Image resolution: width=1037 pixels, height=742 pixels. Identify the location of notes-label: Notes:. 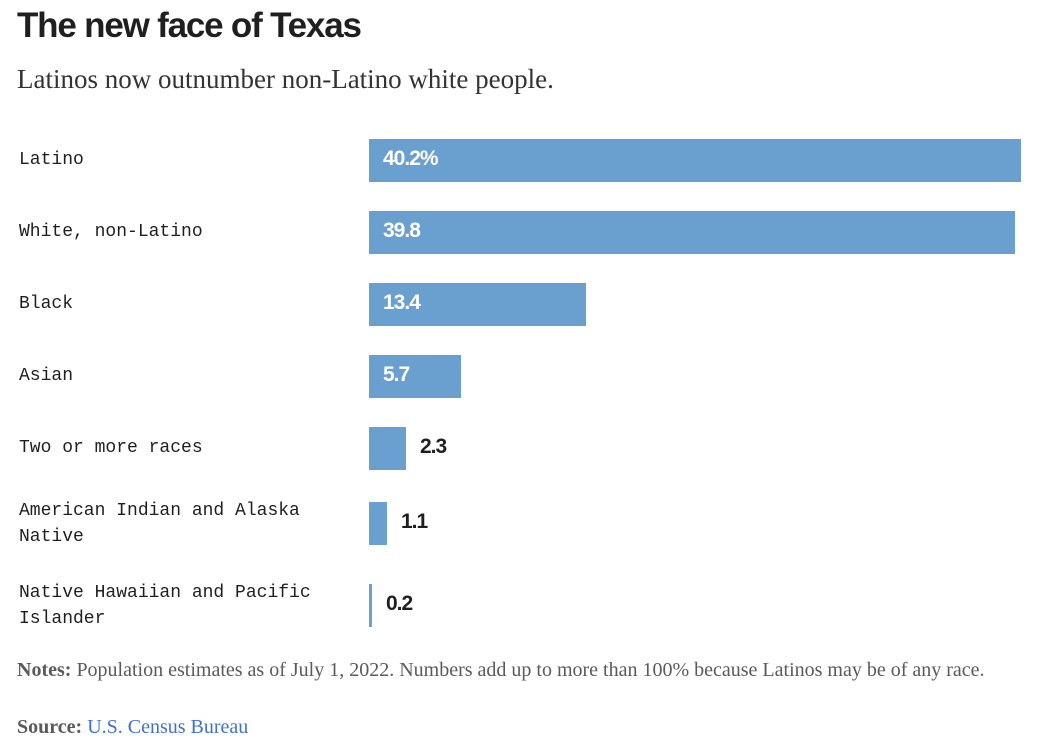
(44, 670).